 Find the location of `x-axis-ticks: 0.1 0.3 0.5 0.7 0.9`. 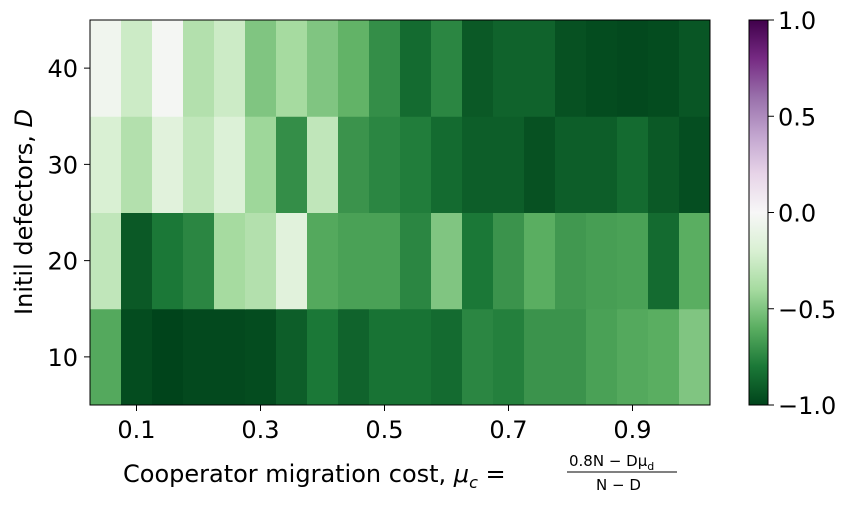

x-axis-ticks: 0.1 0.3 0.5 0.7 0.9 is located at coordinates (384, 424).